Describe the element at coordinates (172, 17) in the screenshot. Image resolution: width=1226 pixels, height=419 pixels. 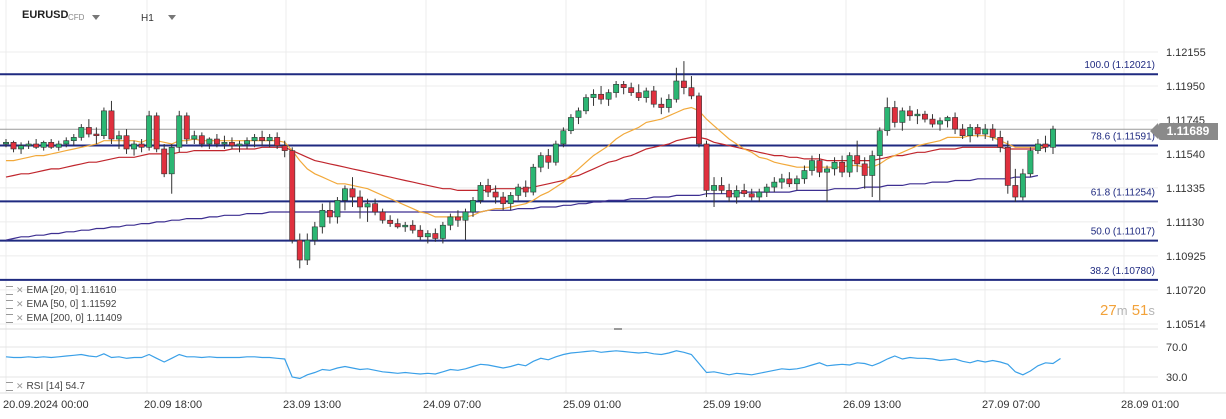
I see `timeframe-dropdown-icon` at that location.